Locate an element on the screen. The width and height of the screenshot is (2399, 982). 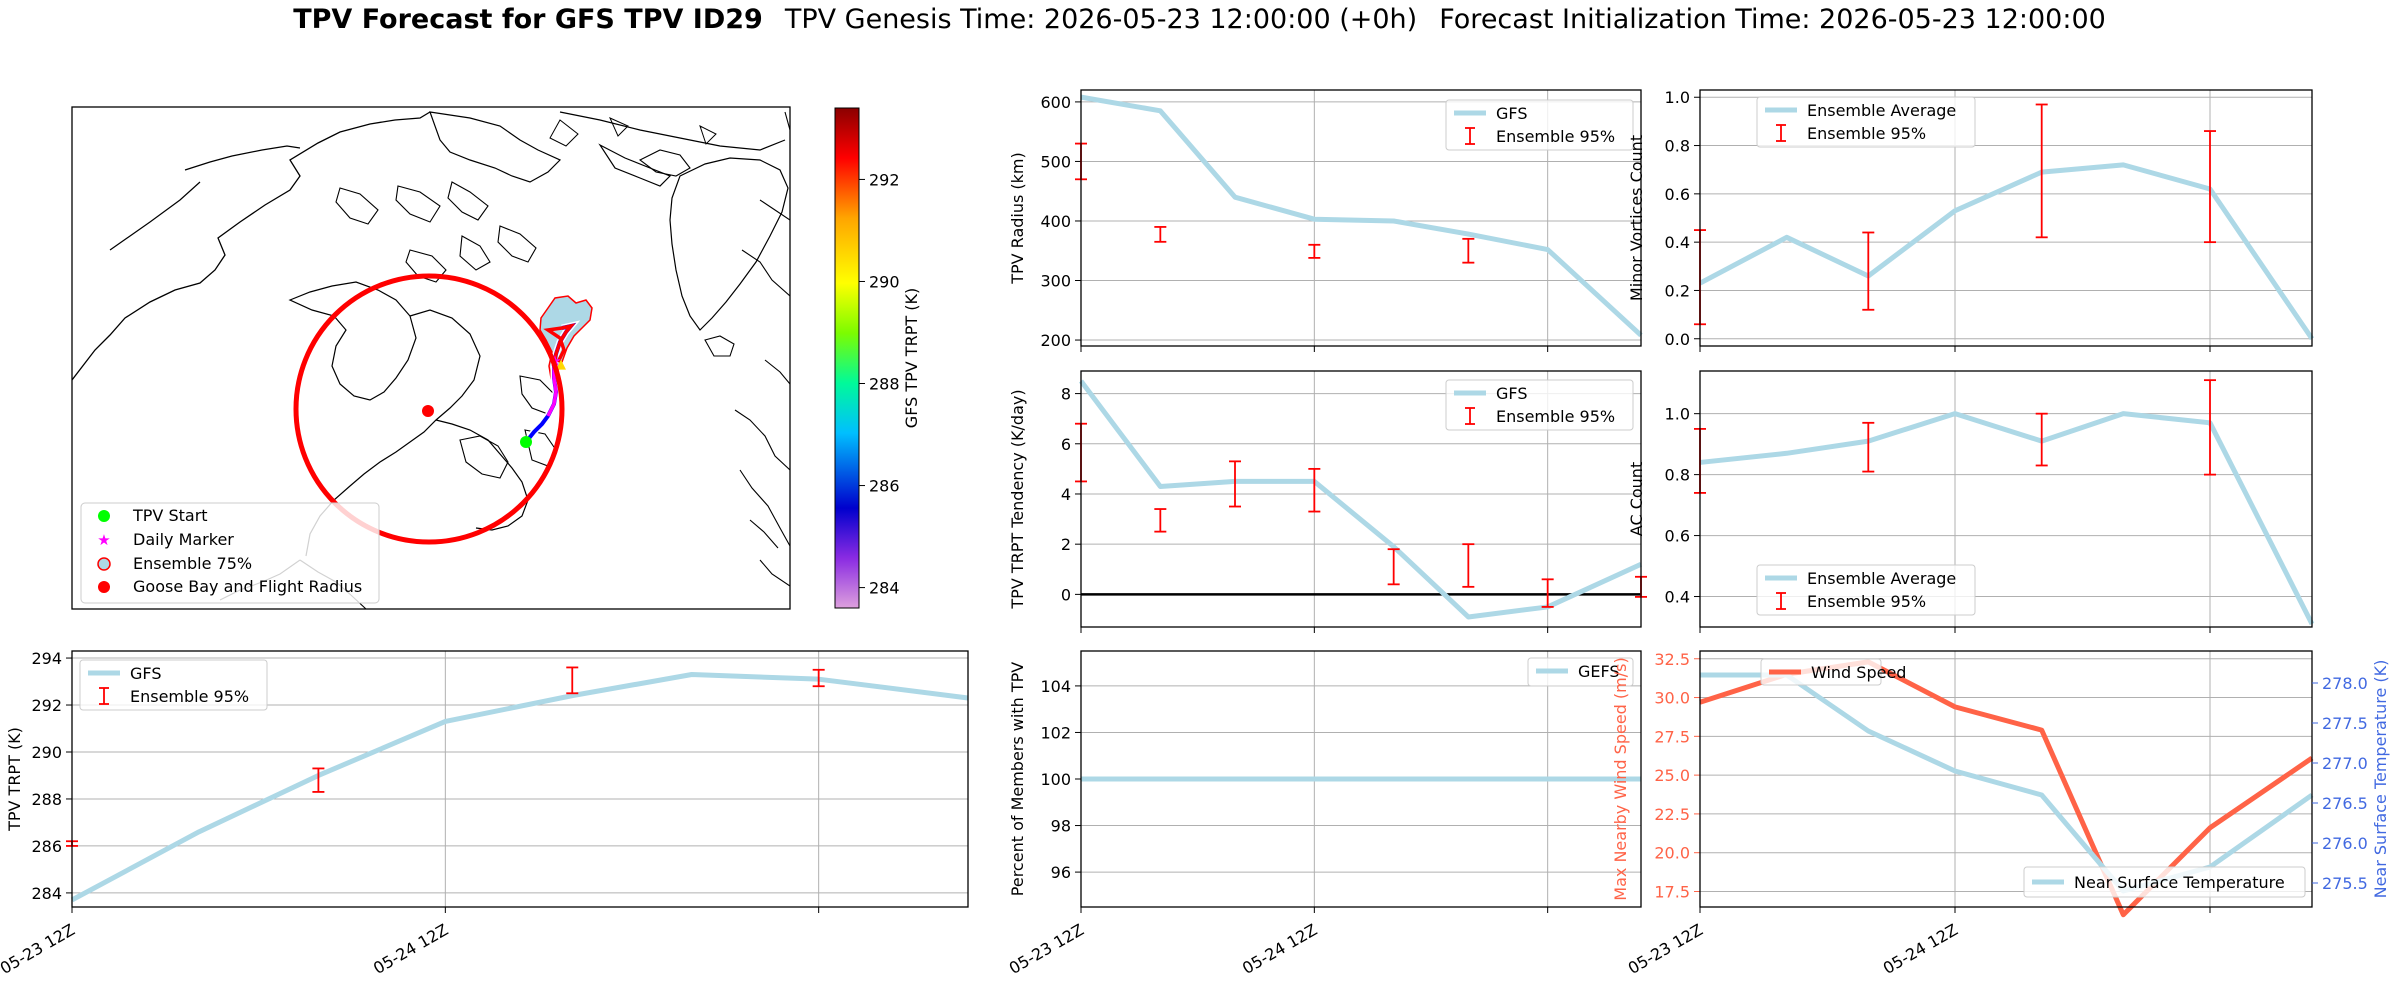
lightblue-circle-marker-icon is located at coordinates (104, 564).